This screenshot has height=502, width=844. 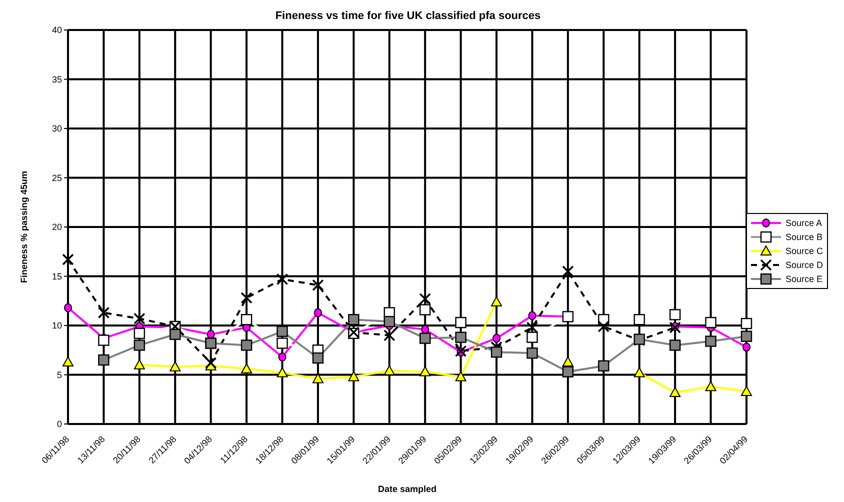 What do you see at coordinates (57, 129) in the screenshot?
I see `y-tick-label: 30` at bounding box center [57, 129].